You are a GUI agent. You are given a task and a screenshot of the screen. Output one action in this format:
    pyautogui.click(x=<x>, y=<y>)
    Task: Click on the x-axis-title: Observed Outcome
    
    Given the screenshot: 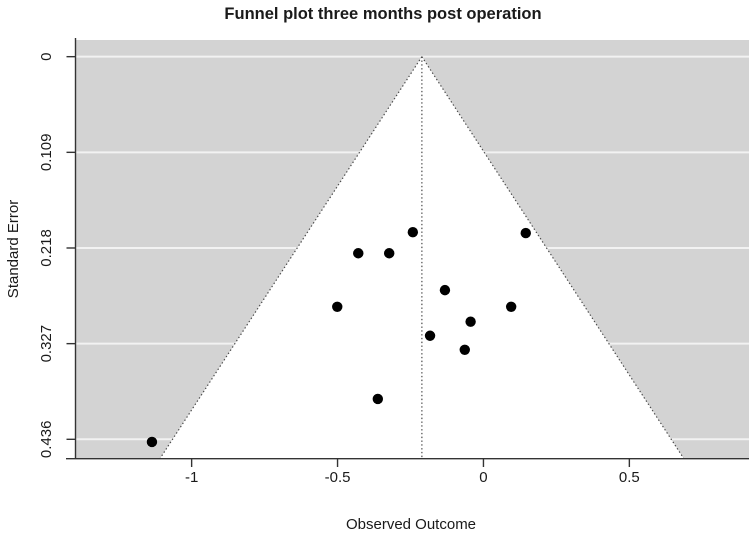 What is the action you would take?
    pyautogui.click(x=411, y=524)
    